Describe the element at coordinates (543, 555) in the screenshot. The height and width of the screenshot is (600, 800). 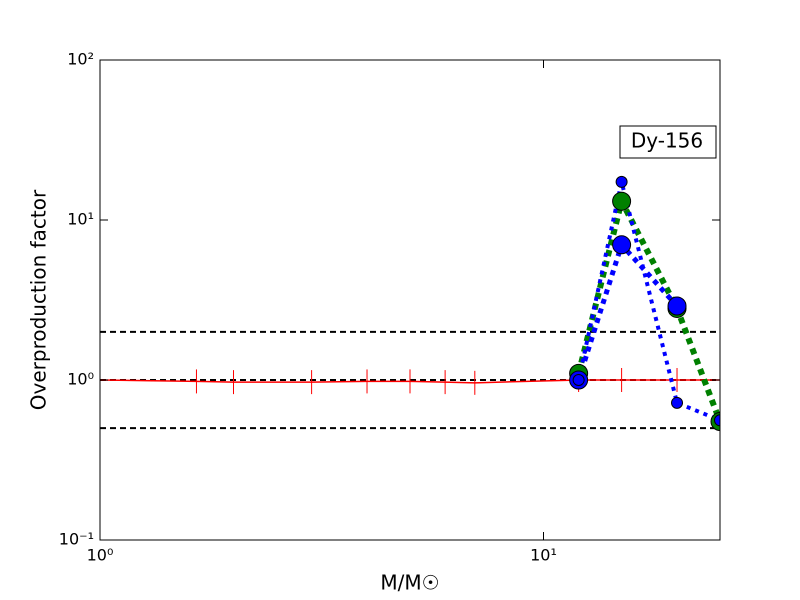
I see `x-tick-label: 10¹` at that location.